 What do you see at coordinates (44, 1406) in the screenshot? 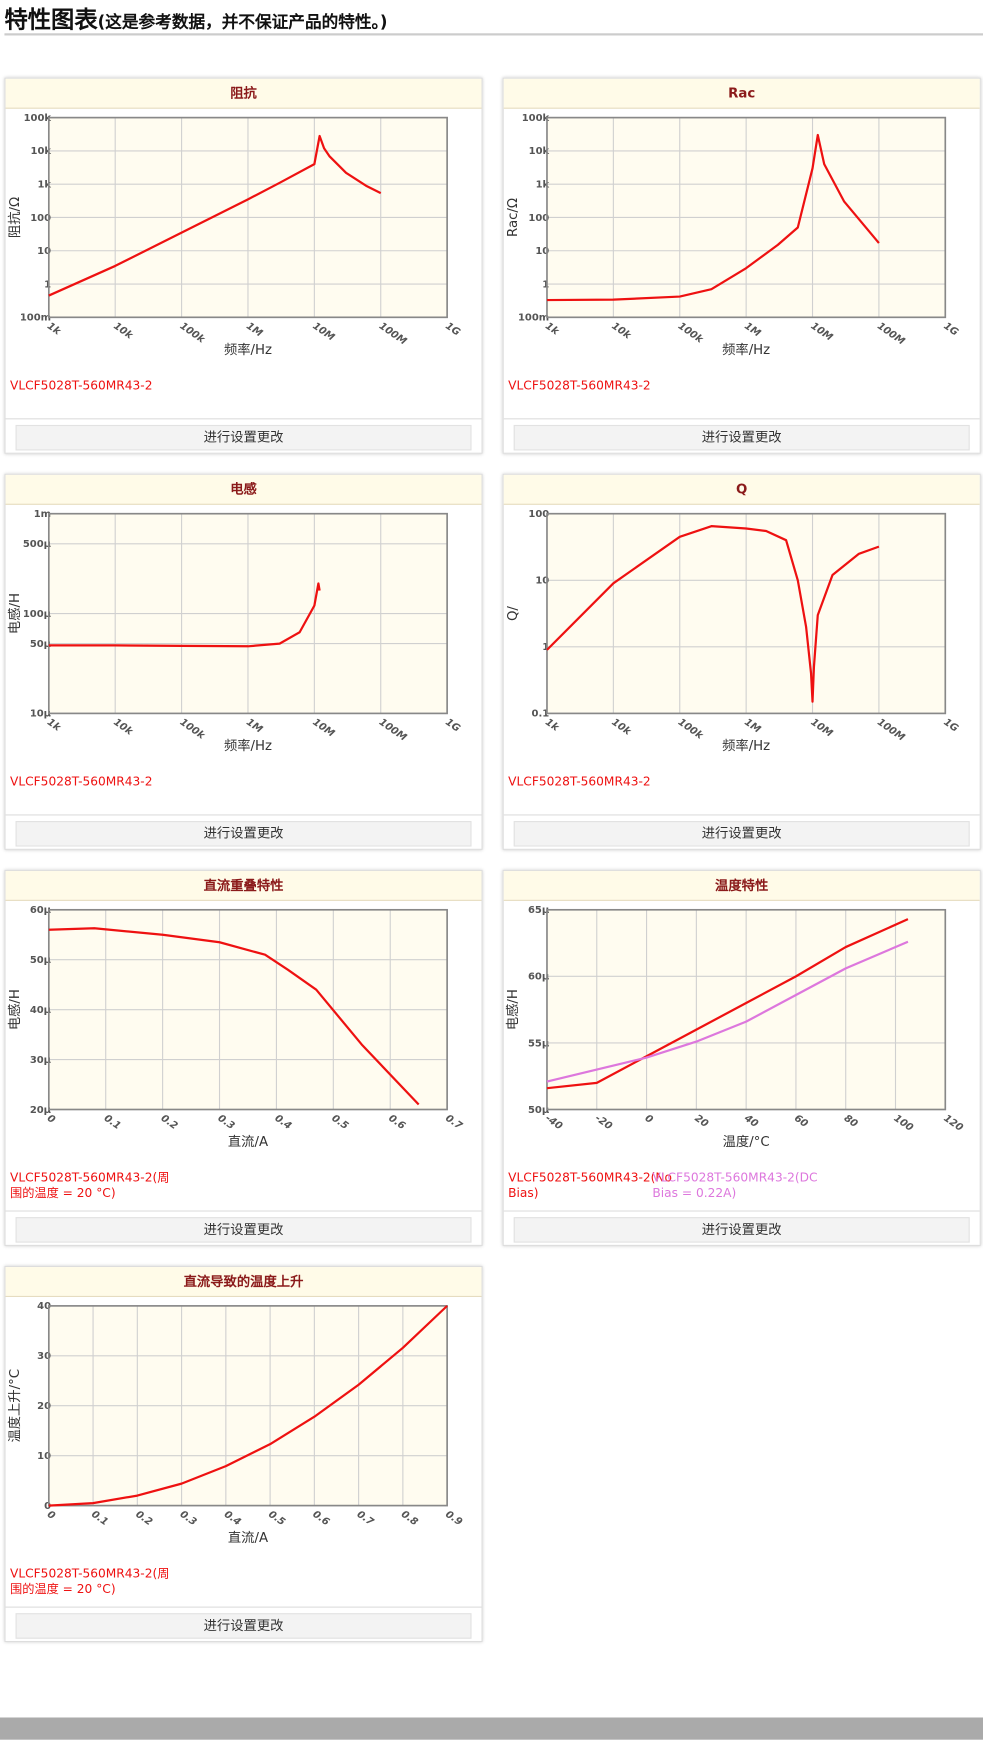
I see `y-tick-label: 20` at bounding box center [44, 1406].